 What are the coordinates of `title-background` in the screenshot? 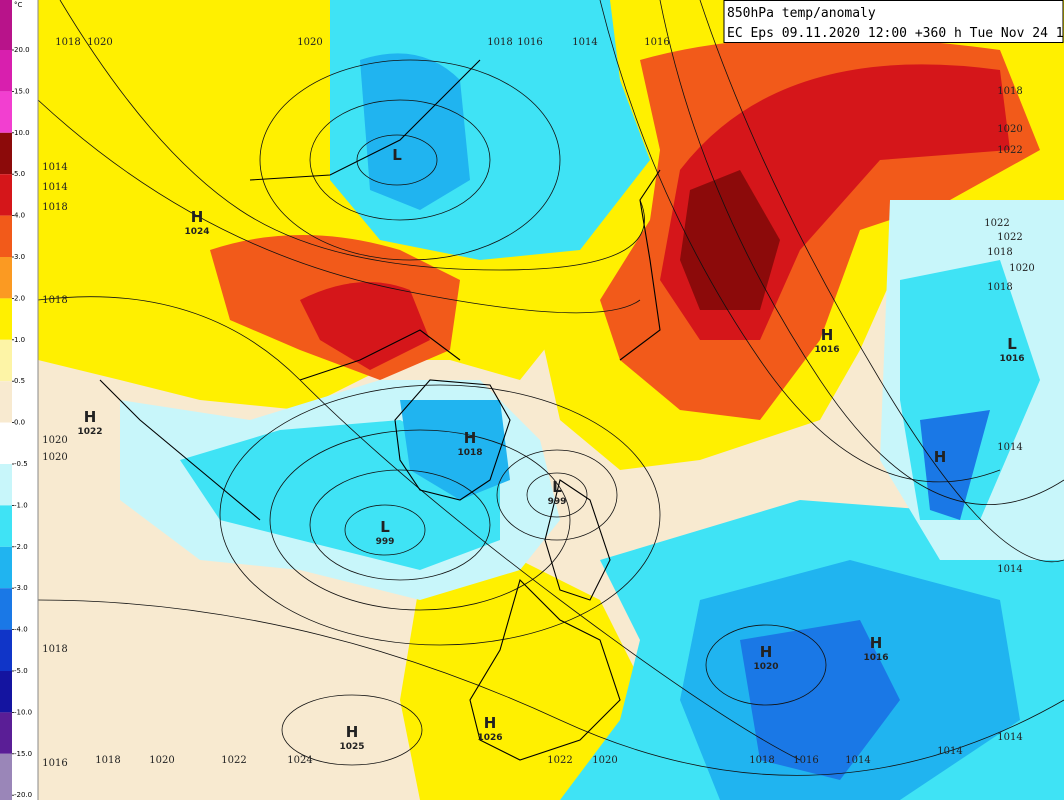 It's located at (893, 21).